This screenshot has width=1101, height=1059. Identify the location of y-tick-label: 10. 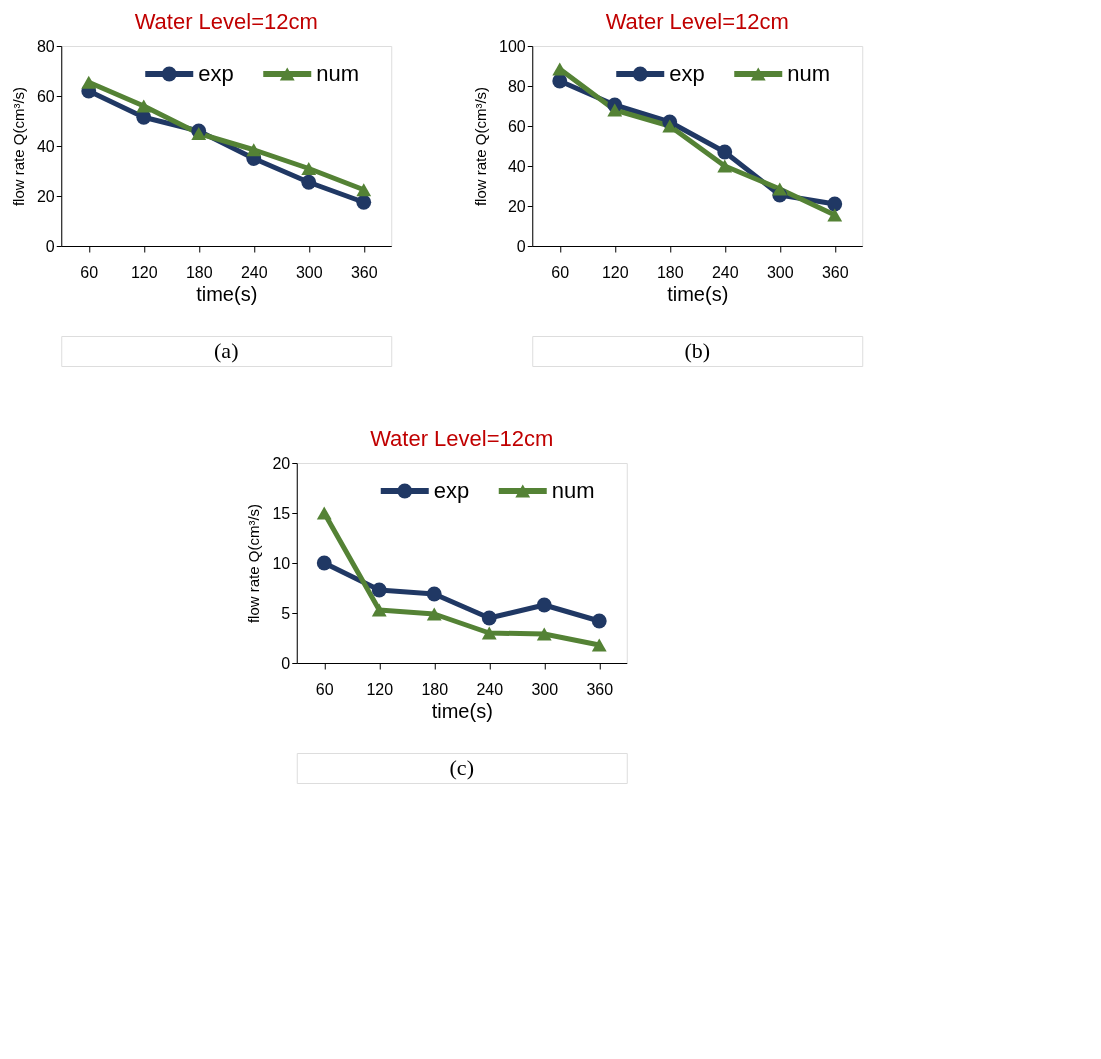
(281, 563).